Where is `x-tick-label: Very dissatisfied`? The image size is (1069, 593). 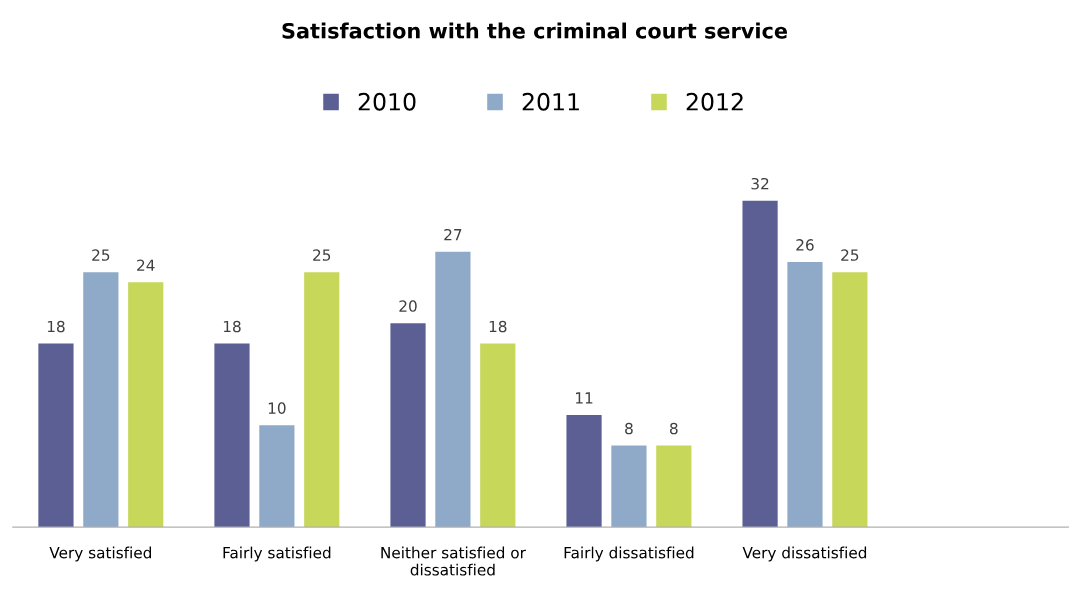
x-tick-label: Very dissatisfied is located at coordinates (804, 554).